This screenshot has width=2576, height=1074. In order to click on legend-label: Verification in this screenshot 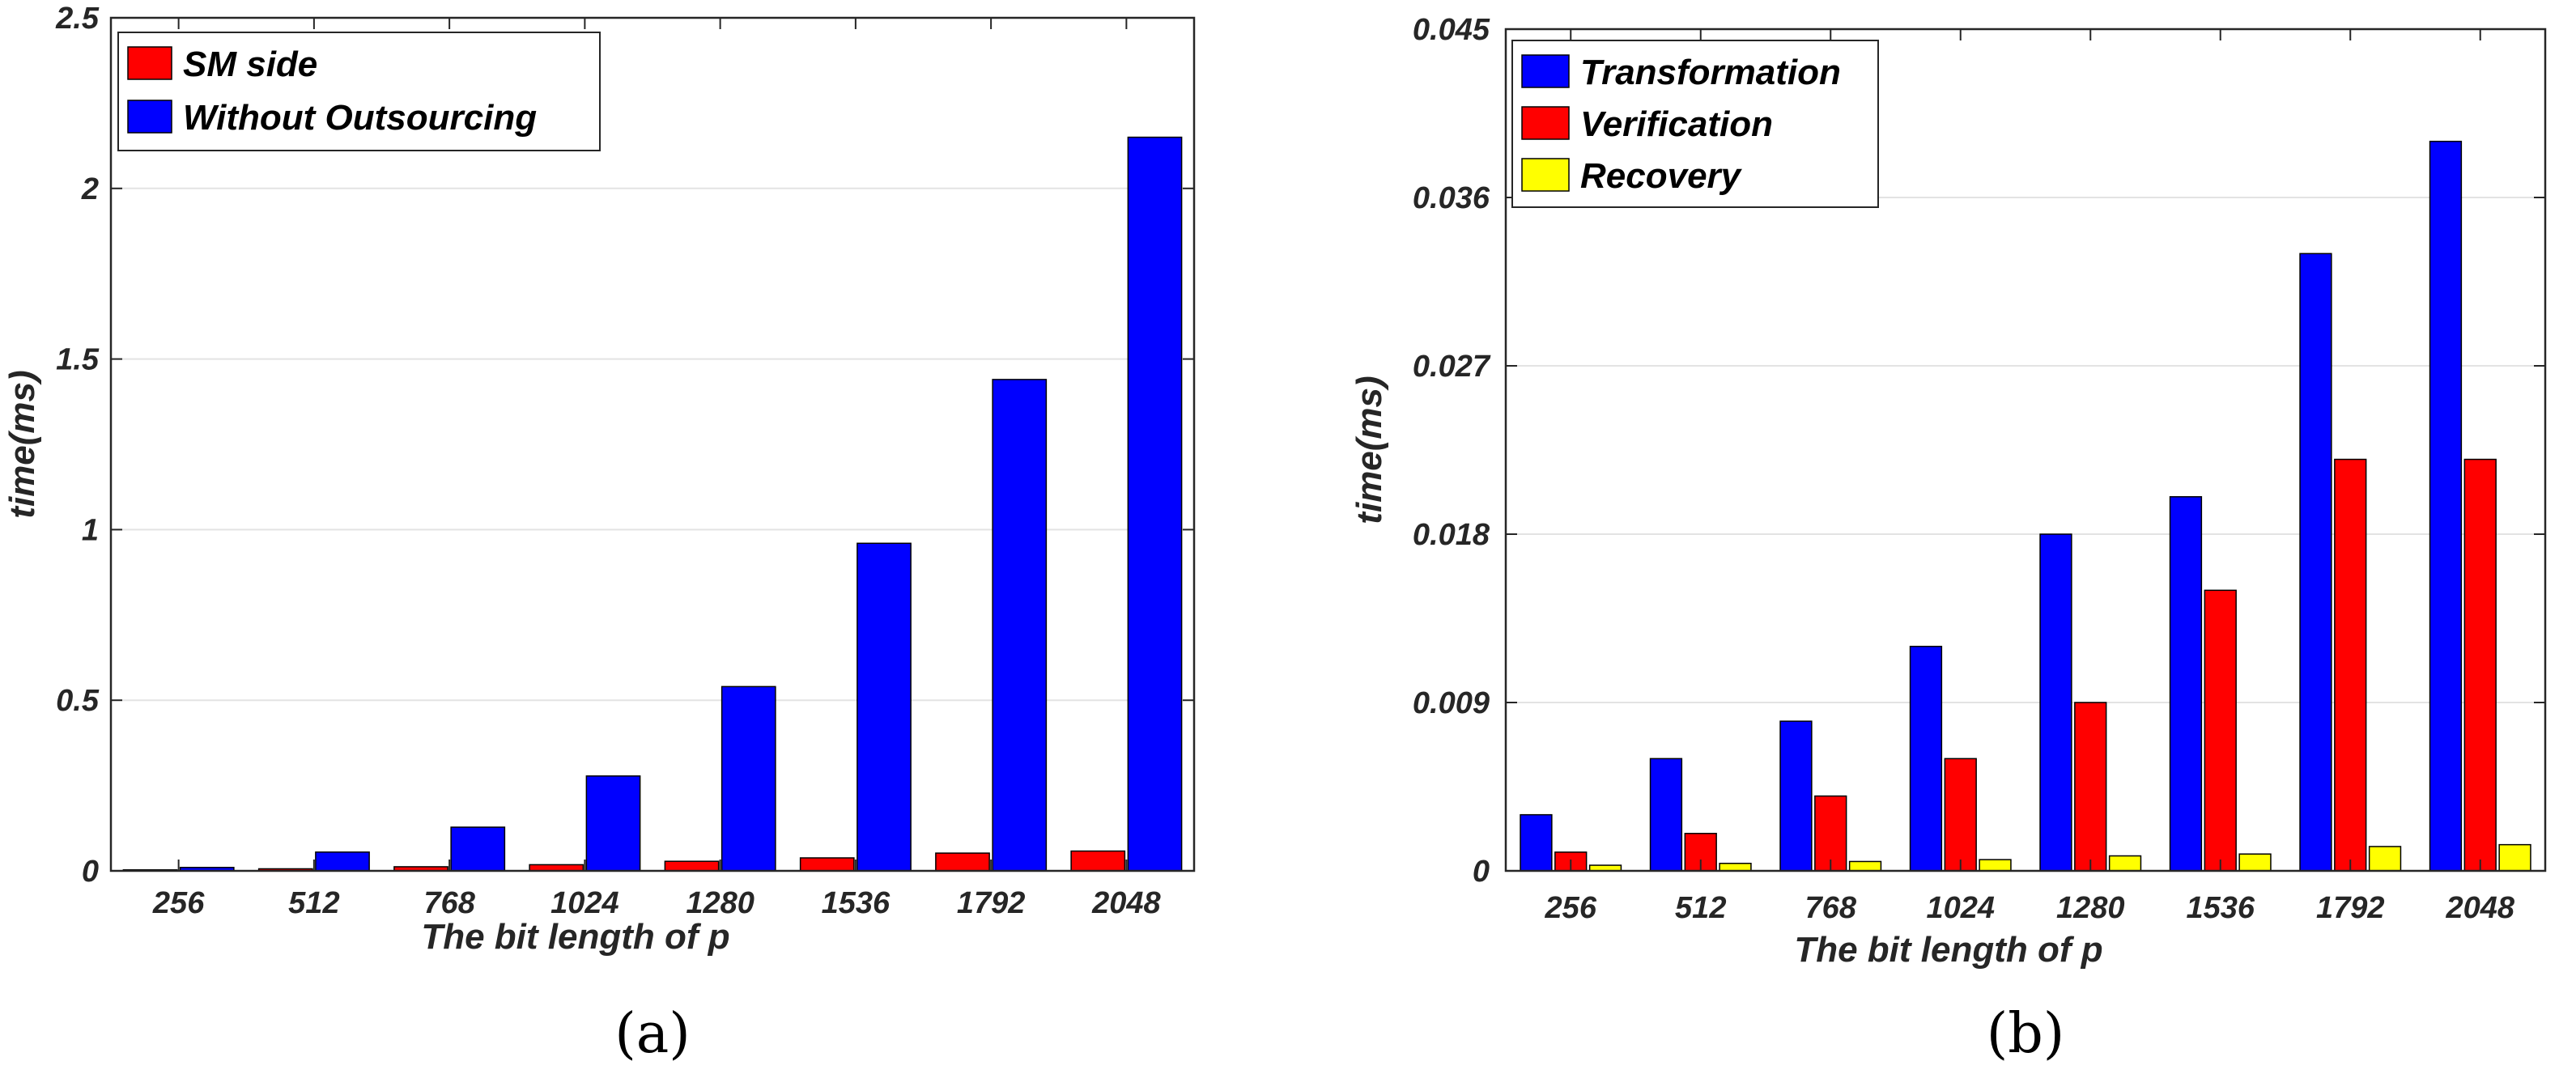, I will do `click(1677, 124)`.